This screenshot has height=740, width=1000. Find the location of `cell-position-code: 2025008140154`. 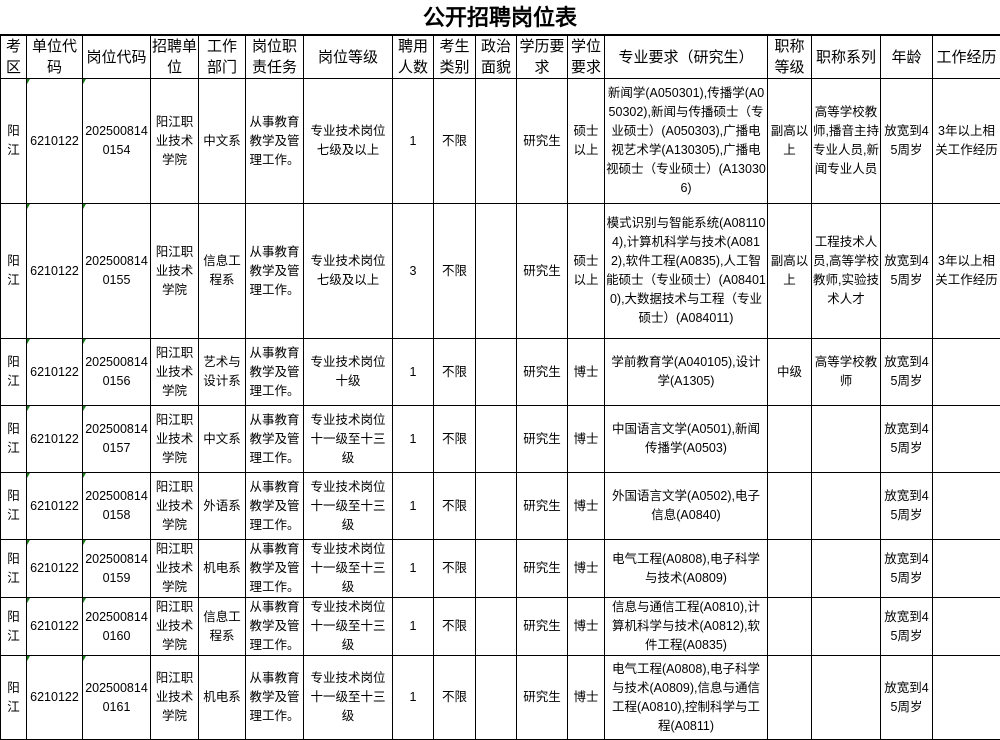

cell-position-code: 2025008140154 is located at coordinates (116, 141).